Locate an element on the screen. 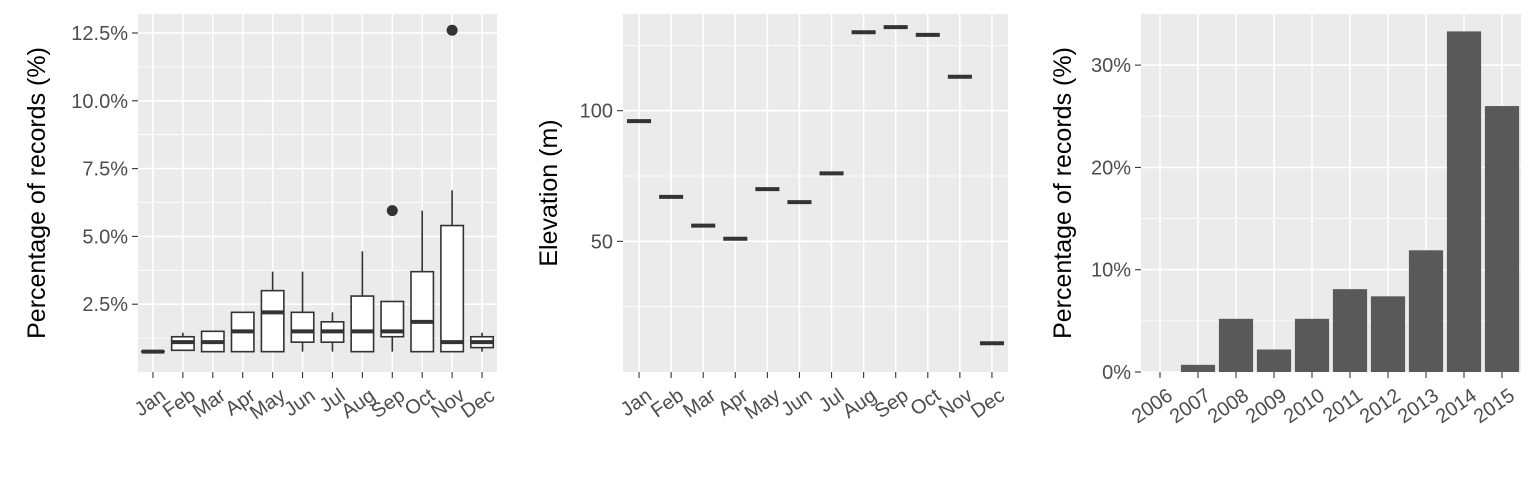  y-tick-label: 30% is located at coordinates (1111, 66).